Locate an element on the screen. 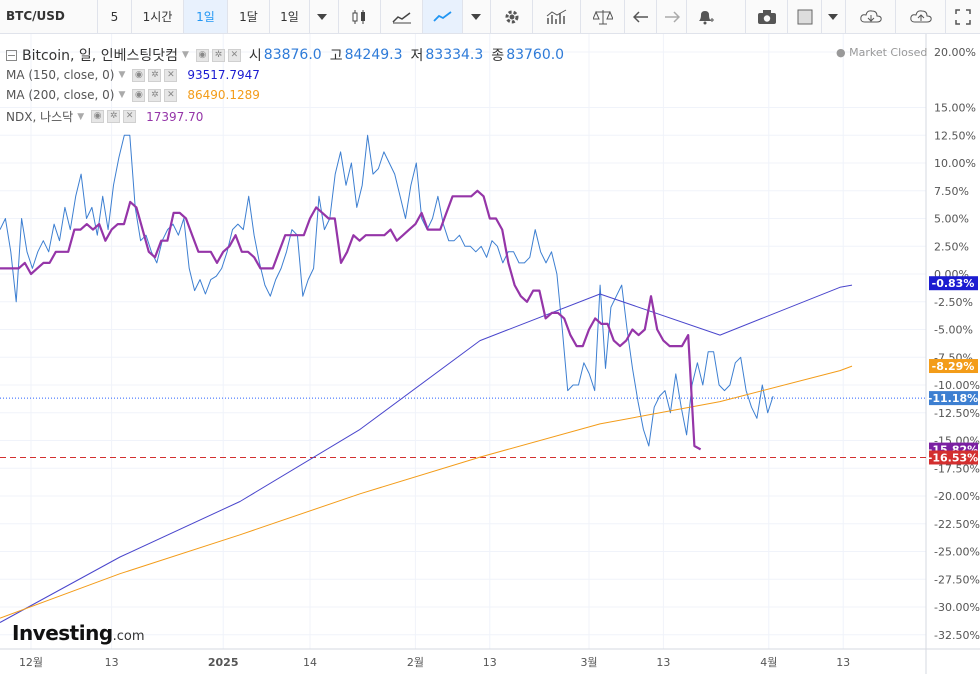 This screenshot has width=980, height=674. settings-button is located at coordinates (511, 16).